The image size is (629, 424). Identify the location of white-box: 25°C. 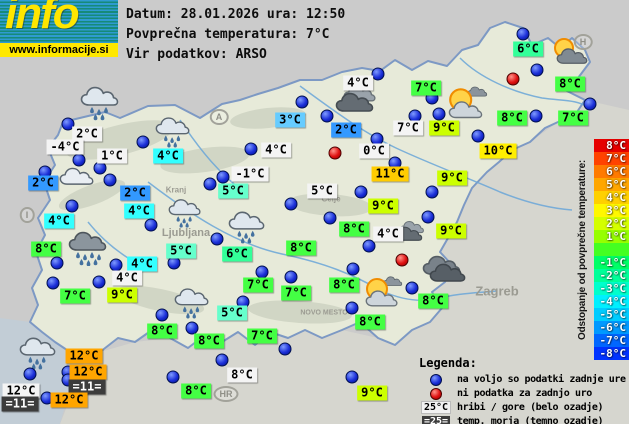
(436, 407).